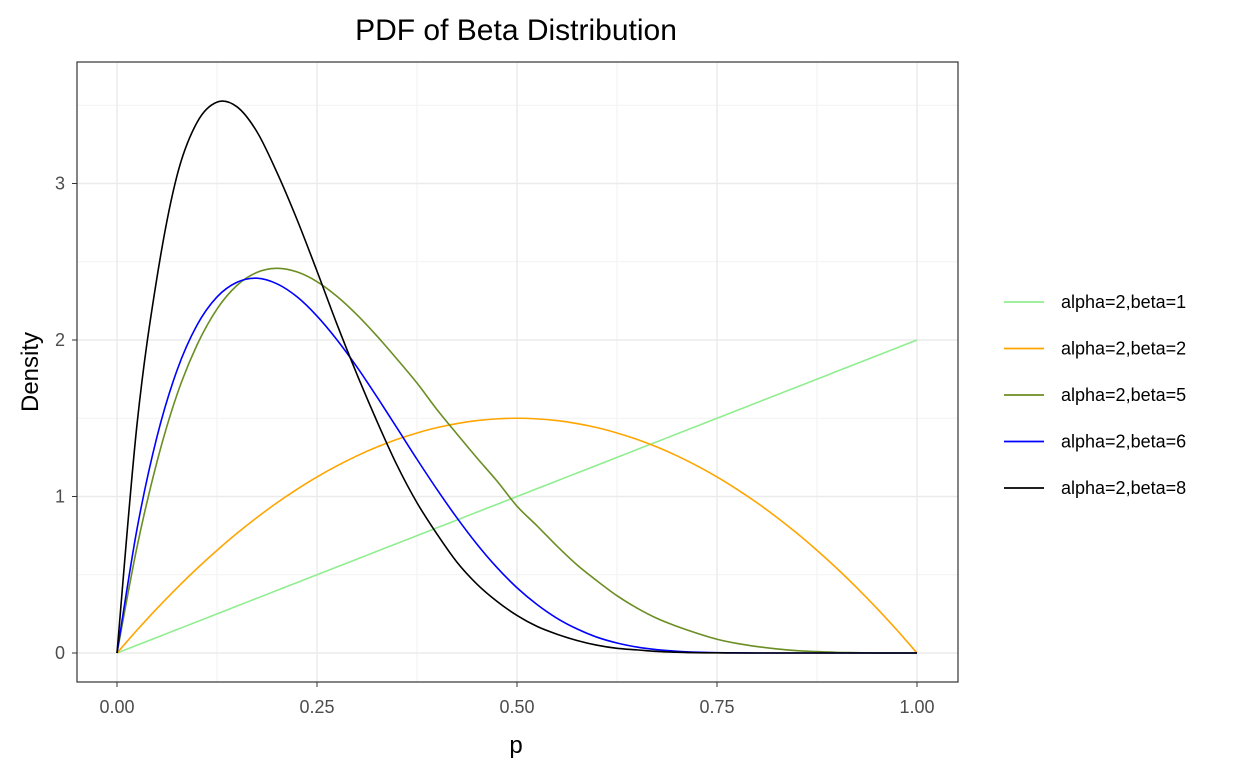 This screenshot has height=768, width=1248. I want to click on x-axis-title: p, so click(515, 745).